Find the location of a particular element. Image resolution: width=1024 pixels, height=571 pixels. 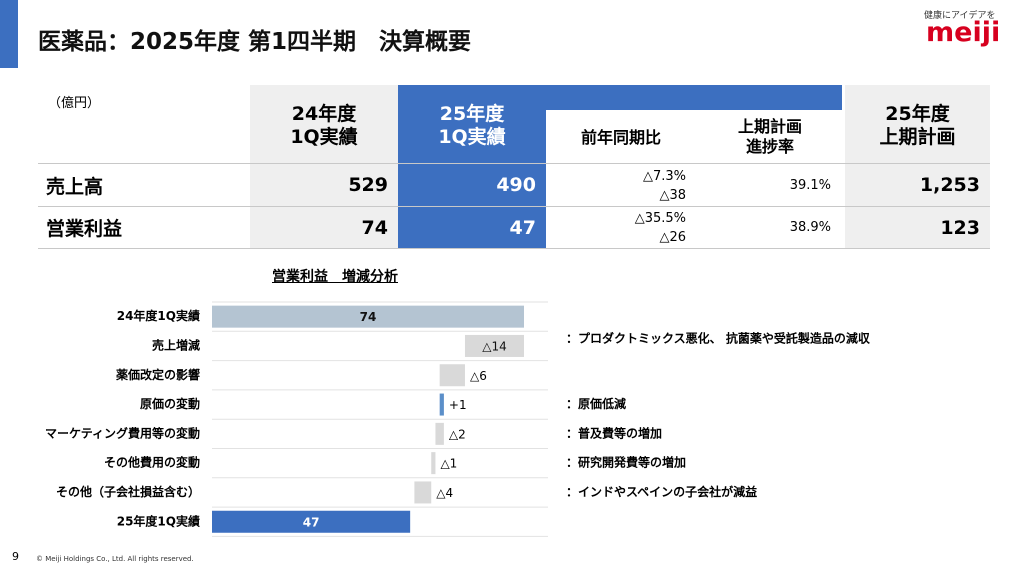

column-header: 前年同期比 is located at coordinates (620, 137).